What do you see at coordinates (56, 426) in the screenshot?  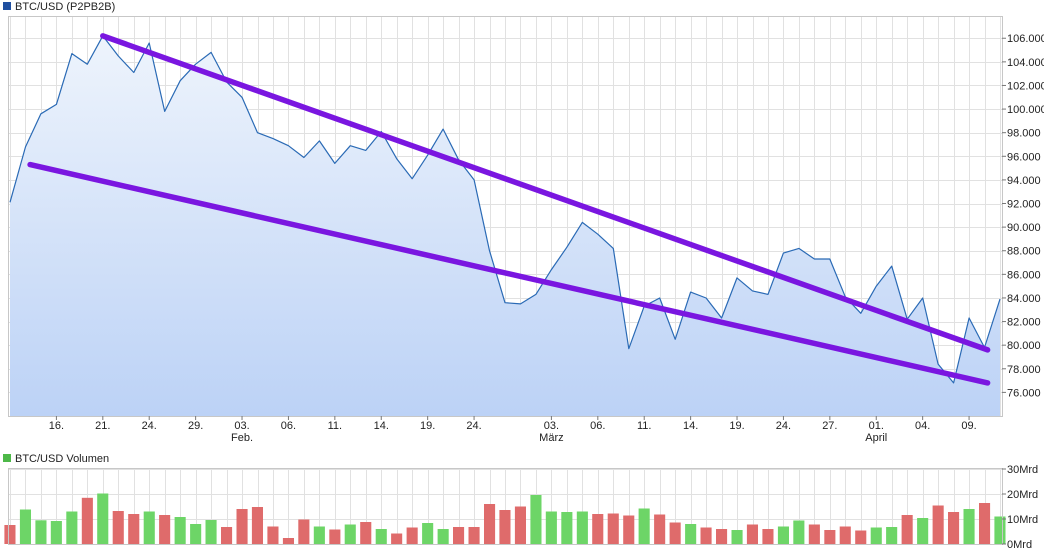 I see `x-tick-label: 16.` at bounding box center [56, 426].